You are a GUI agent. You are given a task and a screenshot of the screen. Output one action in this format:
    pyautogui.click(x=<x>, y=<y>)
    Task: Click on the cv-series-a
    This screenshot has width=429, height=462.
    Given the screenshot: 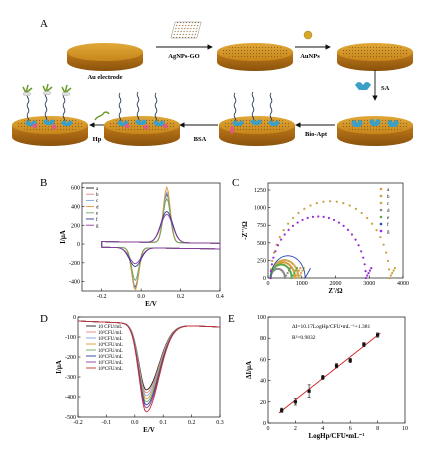 What is the action you would take?
    pyautogui.click(x=161, y=240)
    